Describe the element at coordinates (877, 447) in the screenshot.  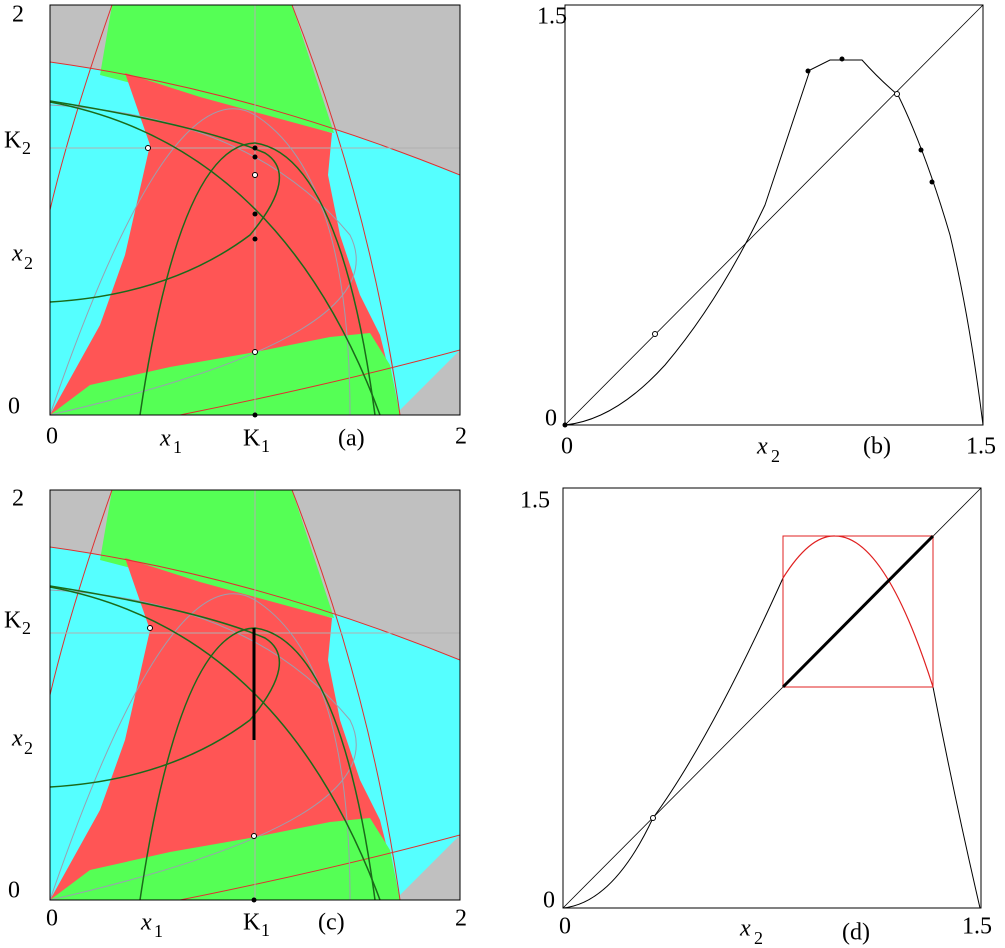
I see `panel-letter: (b)` at that location.